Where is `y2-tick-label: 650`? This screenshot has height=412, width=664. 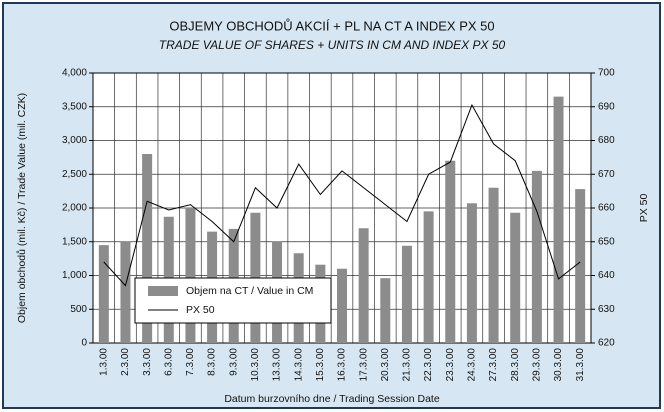
y2-tick-label: 650 is located at coordinates (606, 241).